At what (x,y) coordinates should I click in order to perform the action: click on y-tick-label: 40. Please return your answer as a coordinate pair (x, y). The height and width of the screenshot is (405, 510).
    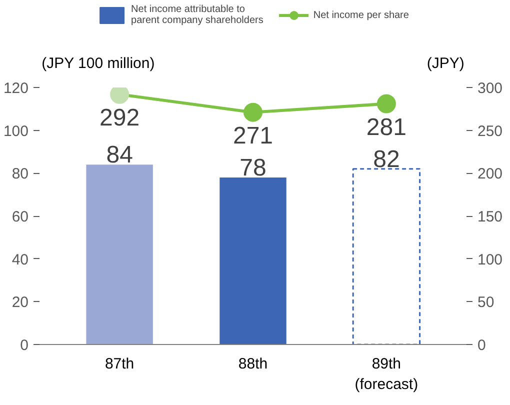
    Looking at the image, I should click on (20, 259).